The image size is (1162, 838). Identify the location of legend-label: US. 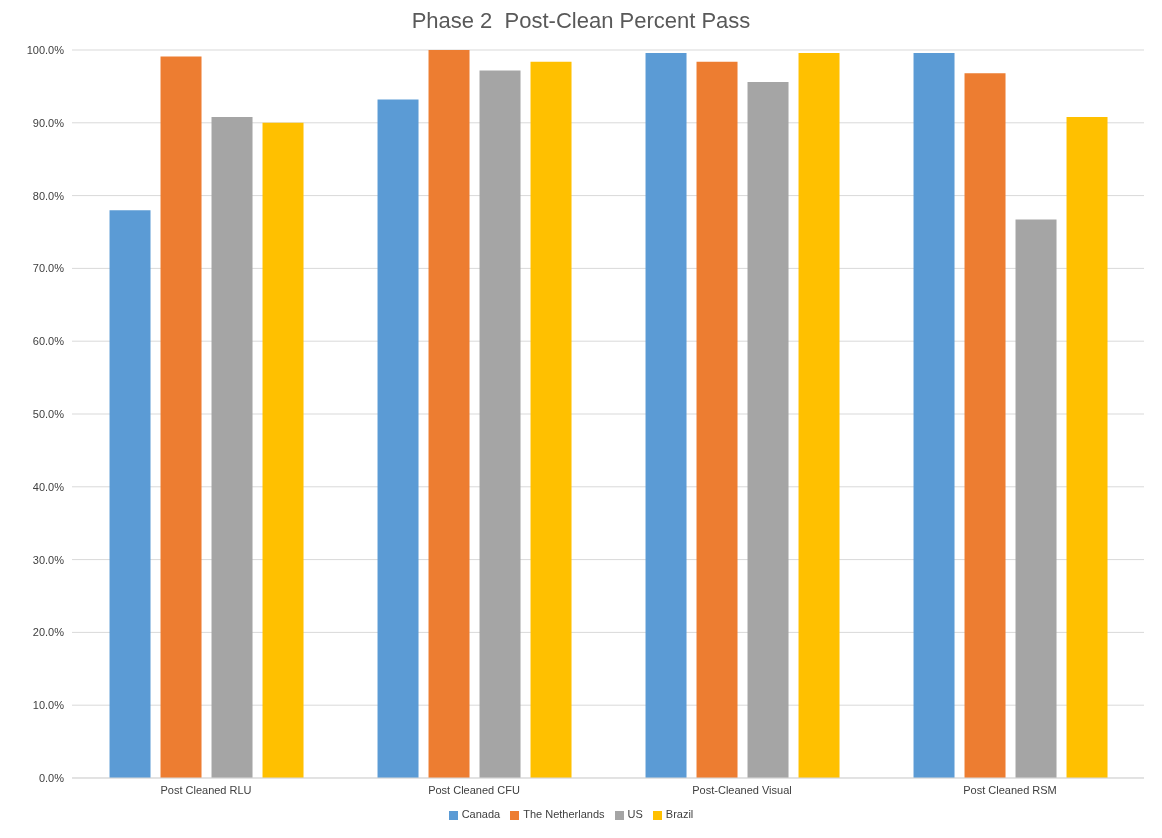
(635, 814).